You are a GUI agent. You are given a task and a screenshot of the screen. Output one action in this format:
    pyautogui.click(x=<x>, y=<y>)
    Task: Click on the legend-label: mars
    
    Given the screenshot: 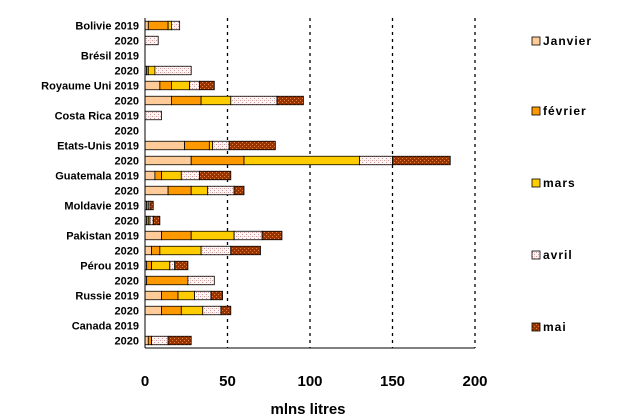 What is the action you would take?
    pyautogui.click(x=559, y=183)
    